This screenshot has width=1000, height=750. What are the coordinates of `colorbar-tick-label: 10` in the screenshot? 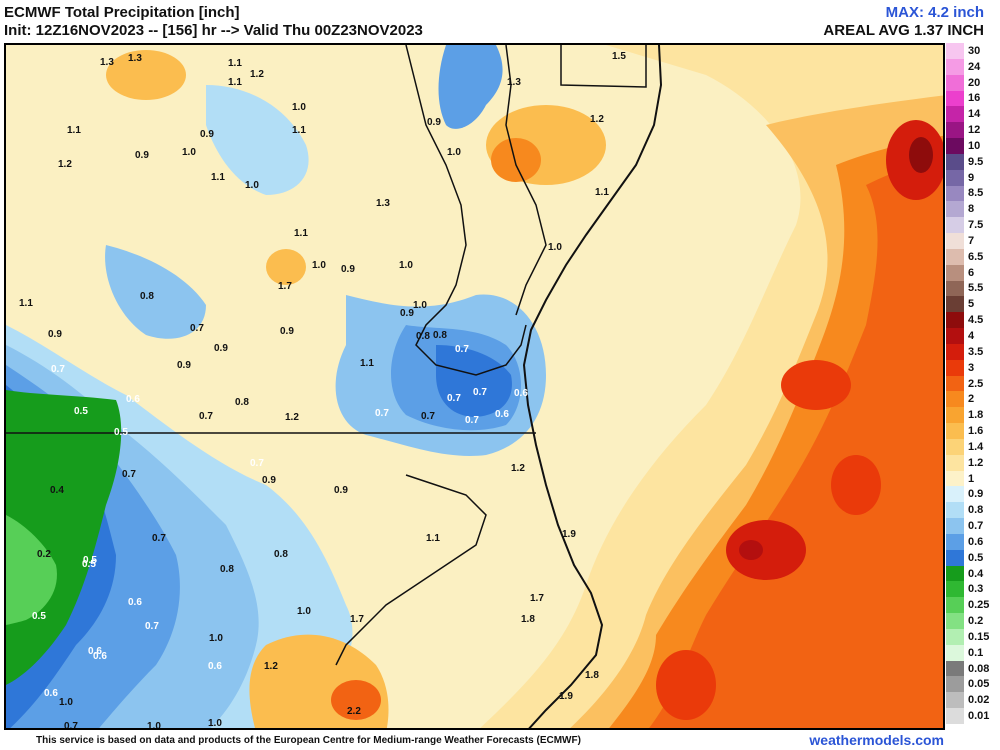 It's located at (974, 145).